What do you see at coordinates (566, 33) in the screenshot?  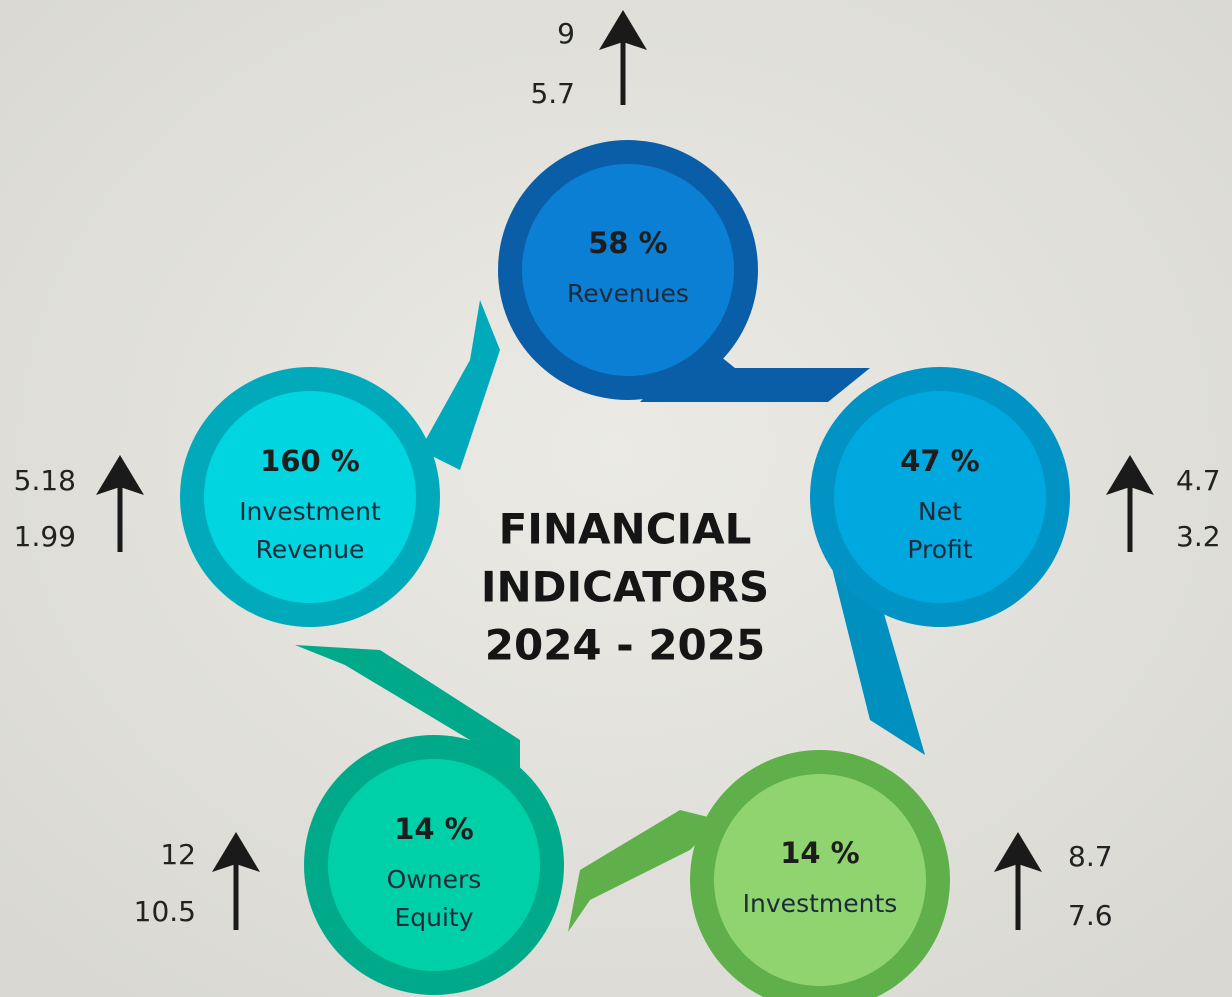 I see `value-top: 9` at bounding box center [566, 33].